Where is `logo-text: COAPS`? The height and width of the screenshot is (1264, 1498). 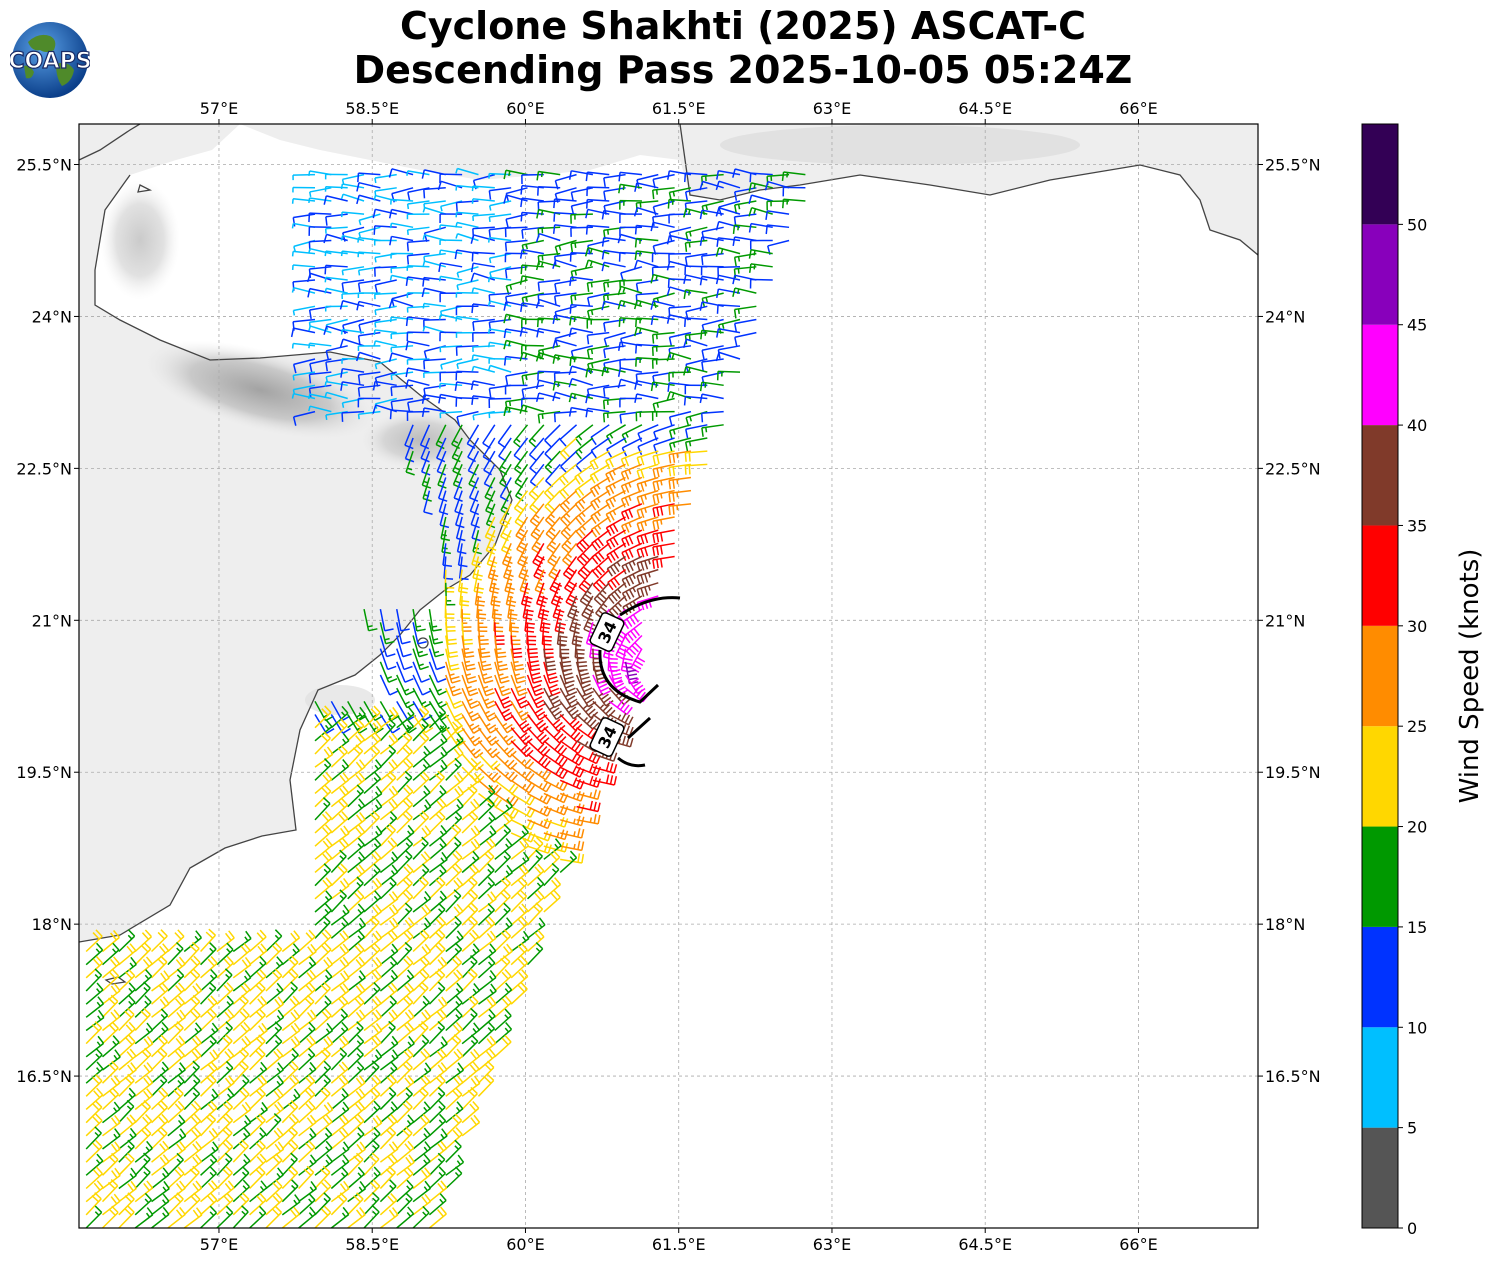 logo-text: COAPS is located at coordinates (50, 61).